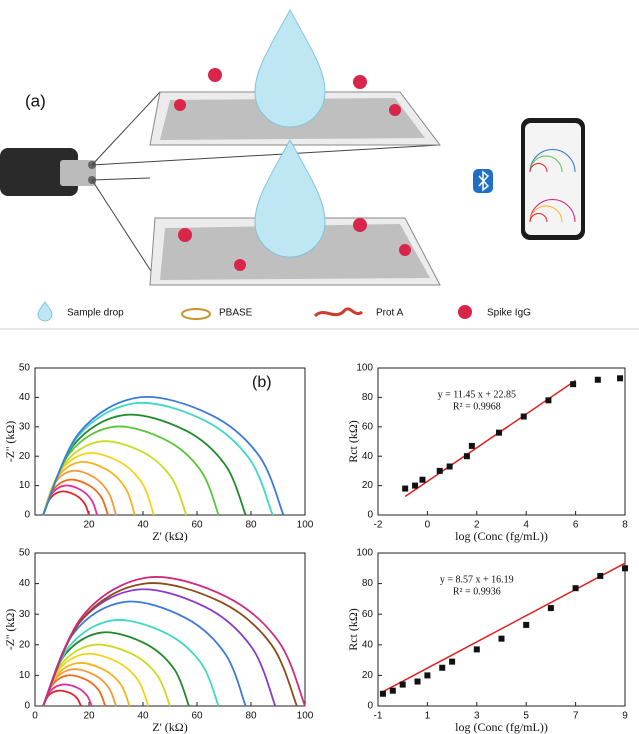 This screenshot has height=734, width=639. What do you see at coordinates (378, 525) in the screenshot?
I see `x-tick-label: -2` at bounding box center [378, 525].